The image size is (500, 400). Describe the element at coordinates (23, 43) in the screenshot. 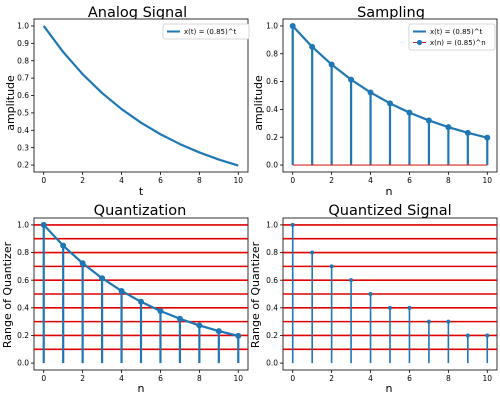

I see `y-tick-label: 0.9` at that location.